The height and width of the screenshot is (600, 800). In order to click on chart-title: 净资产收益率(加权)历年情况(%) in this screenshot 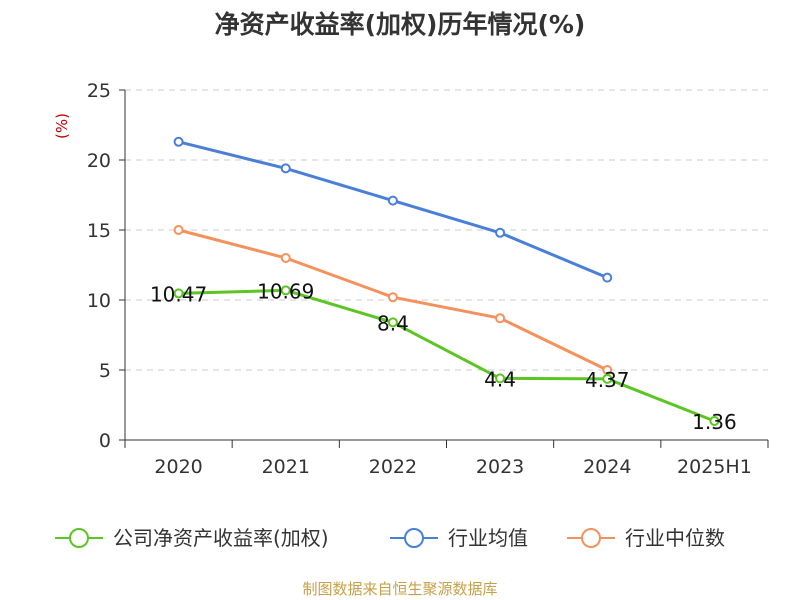, I will do `click(400, 24)`.